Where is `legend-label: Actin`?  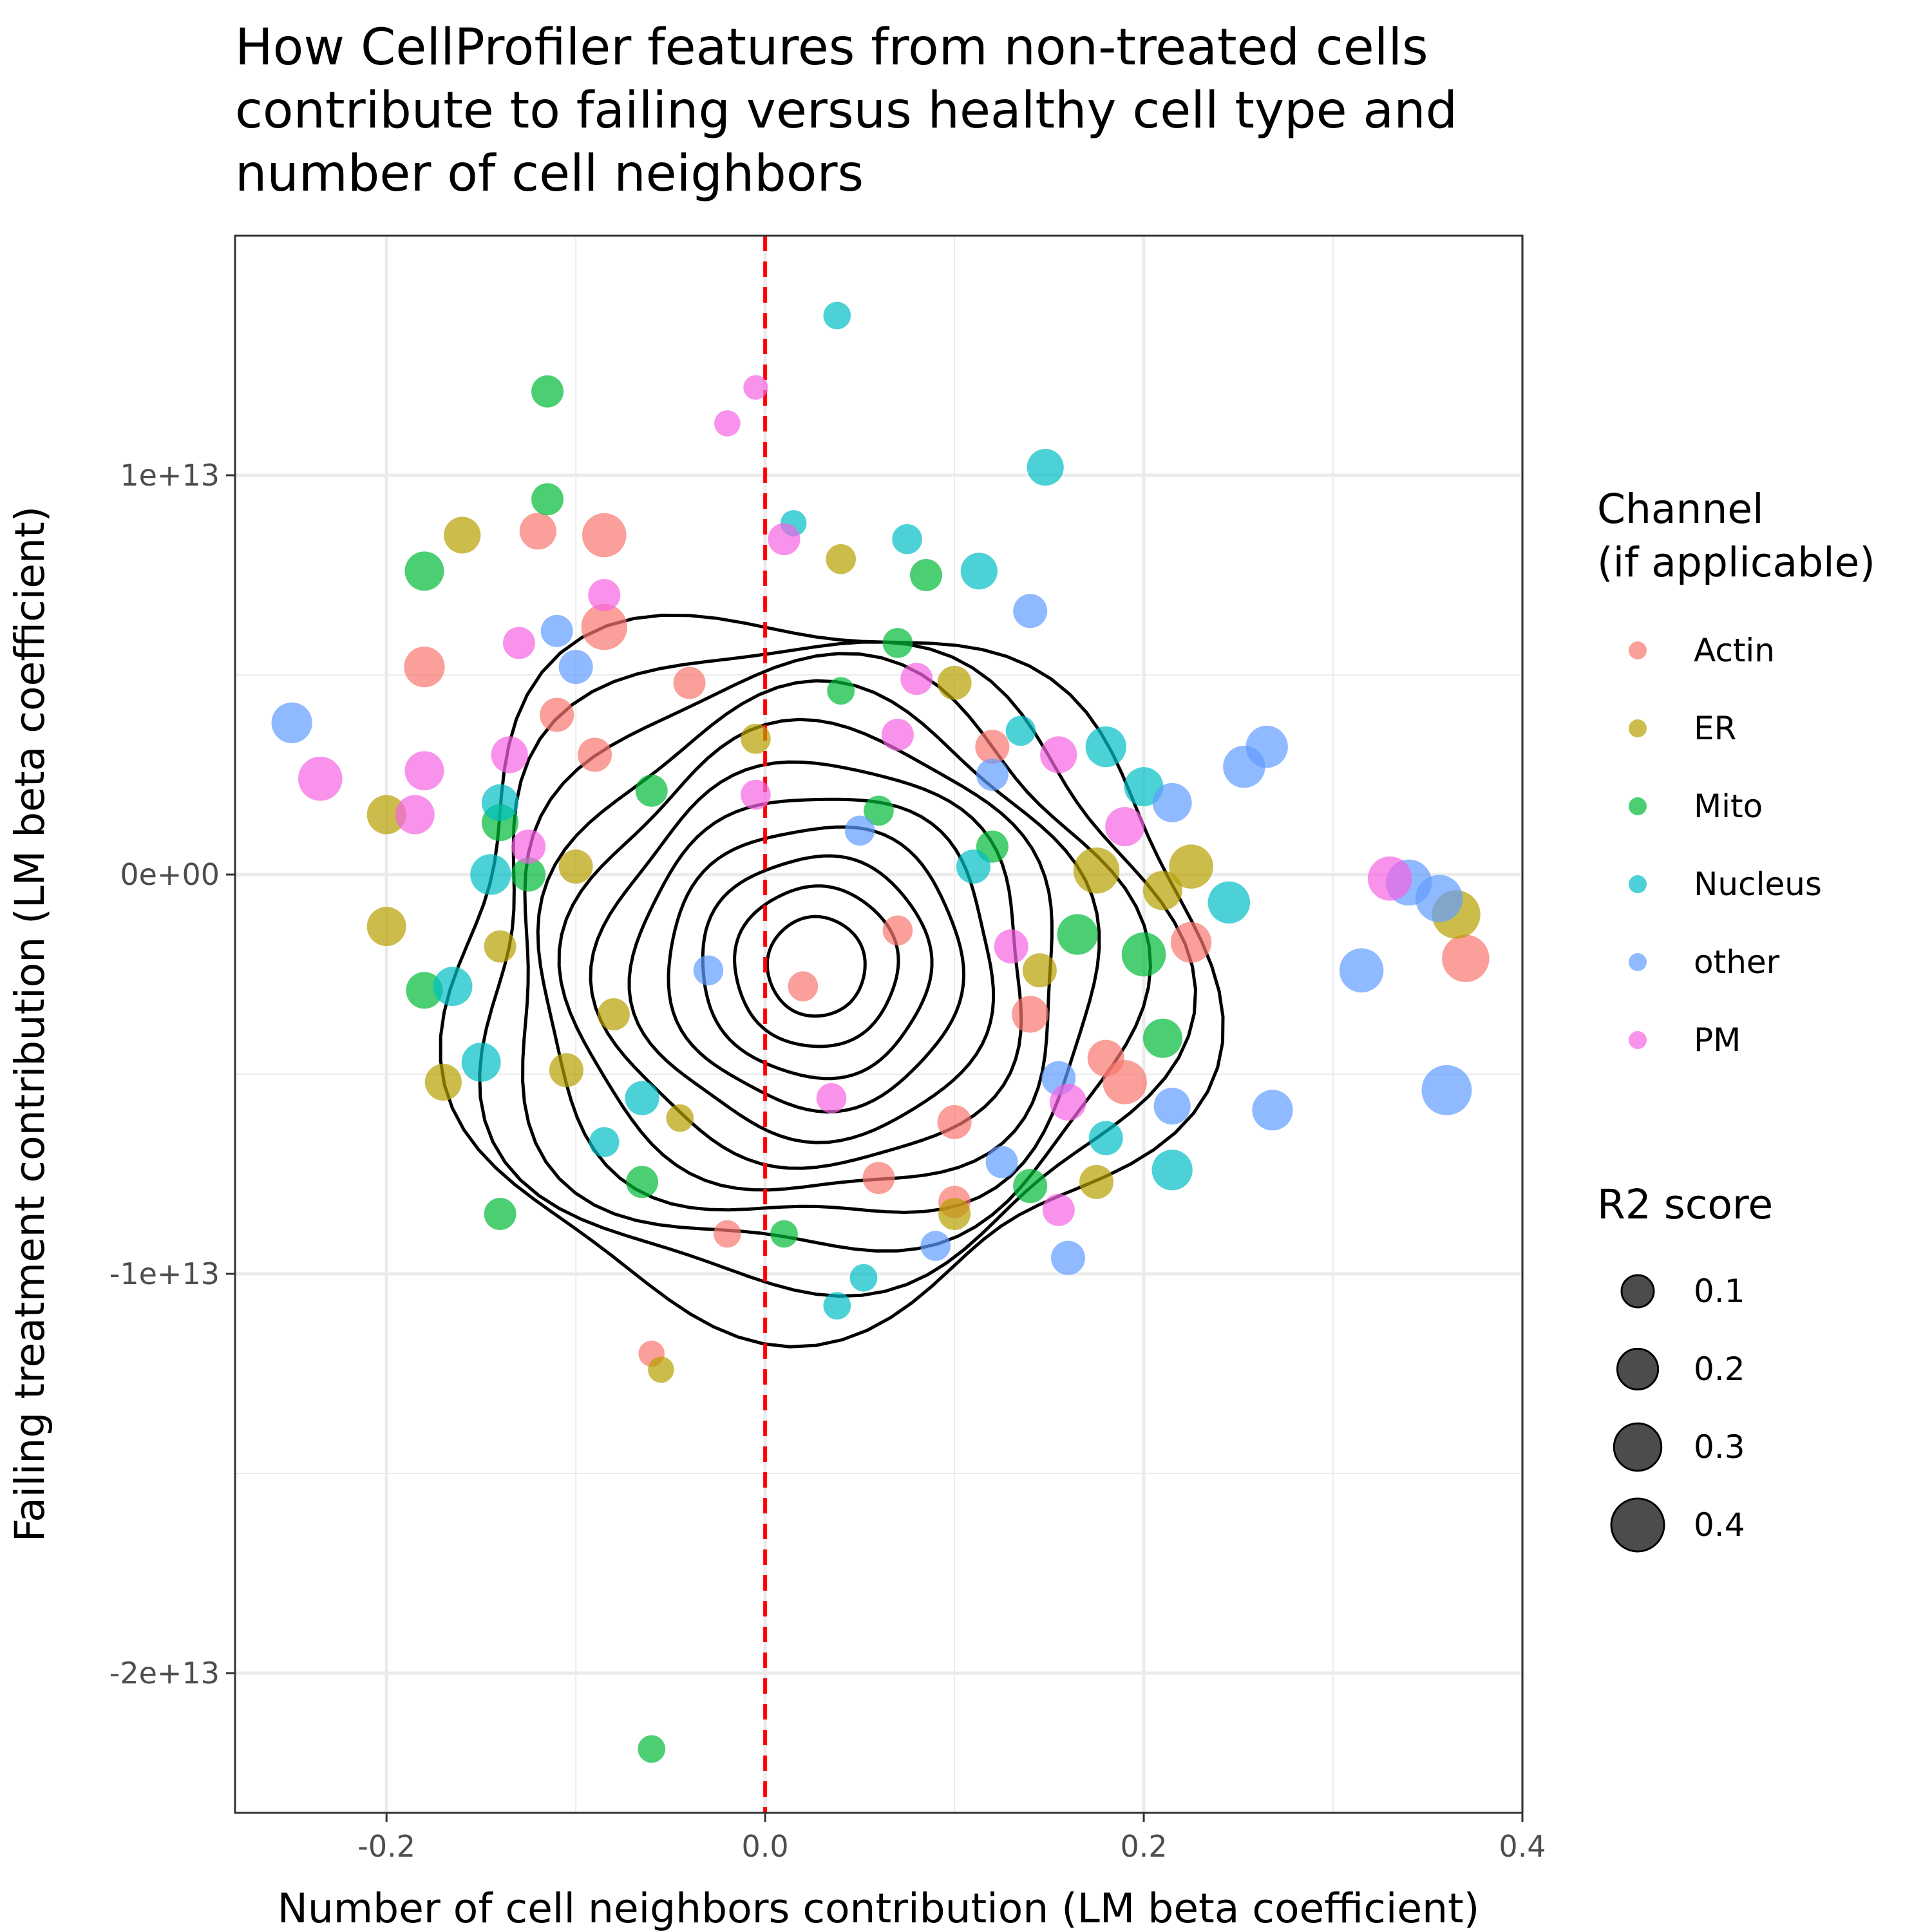
legend-label: Actin is located at coordinates (1735, 651).